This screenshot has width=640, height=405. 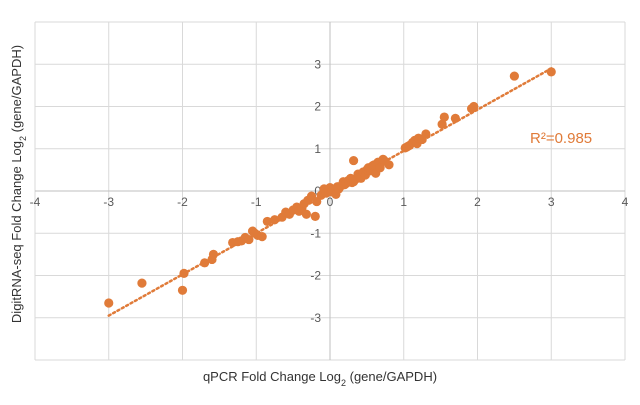 What do you see at coordinates (561, 138) in the screenshot?
I see `r-squared-annotation: R²=0.985` at bounding box center [561, 138].